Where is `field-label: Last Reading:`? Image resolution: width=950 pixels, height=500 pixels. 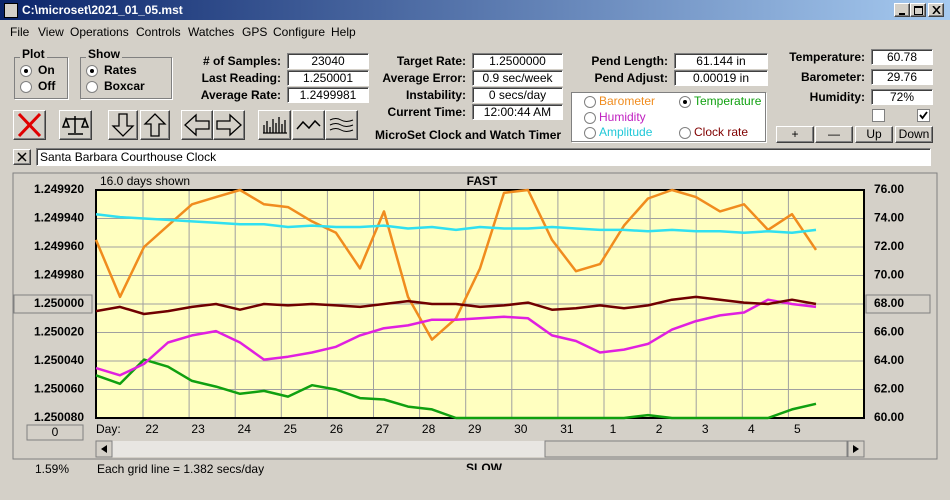
field-label: Last Reading: is located at coordinates (241, 78).